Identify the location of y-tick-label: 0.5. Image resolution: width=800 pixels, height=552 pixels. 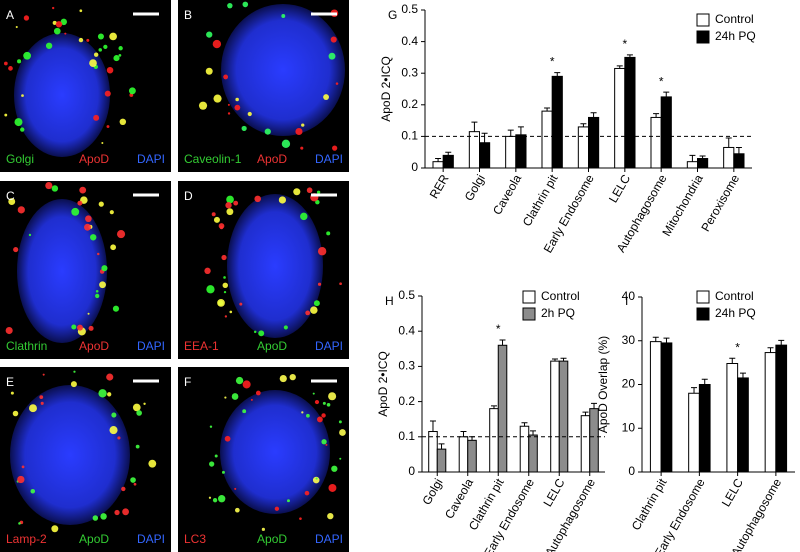
(409, 9).